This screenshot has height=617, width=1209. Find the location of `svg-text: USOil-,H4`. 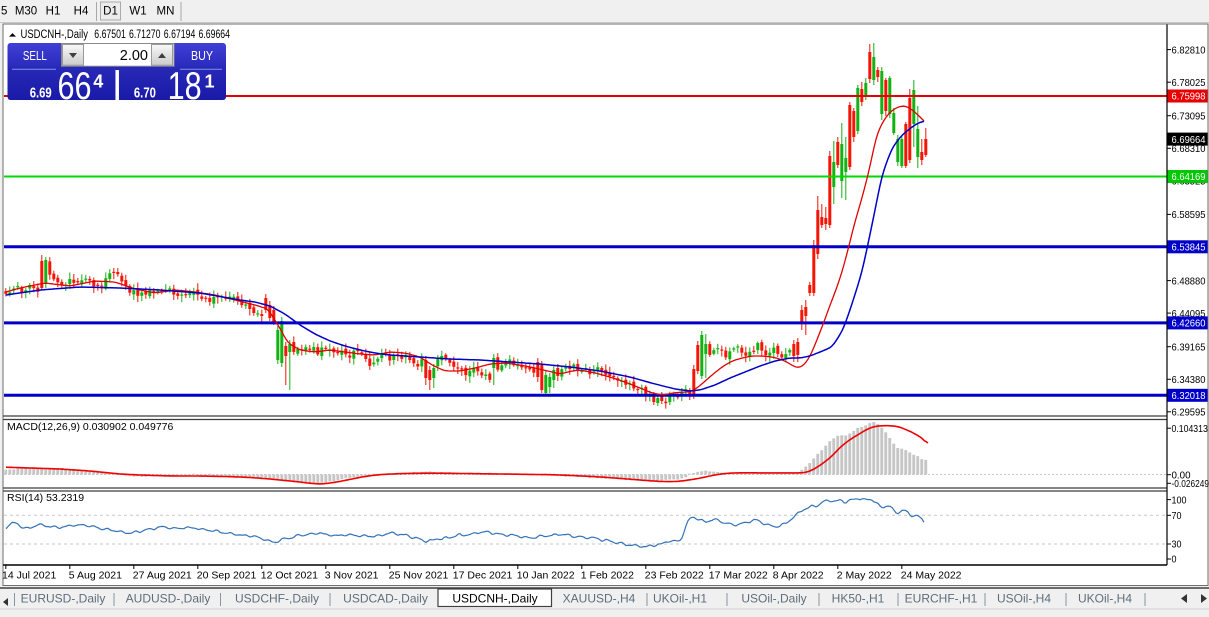

svg-text: USOil-,H4 is located at coordinates (1024, 599).